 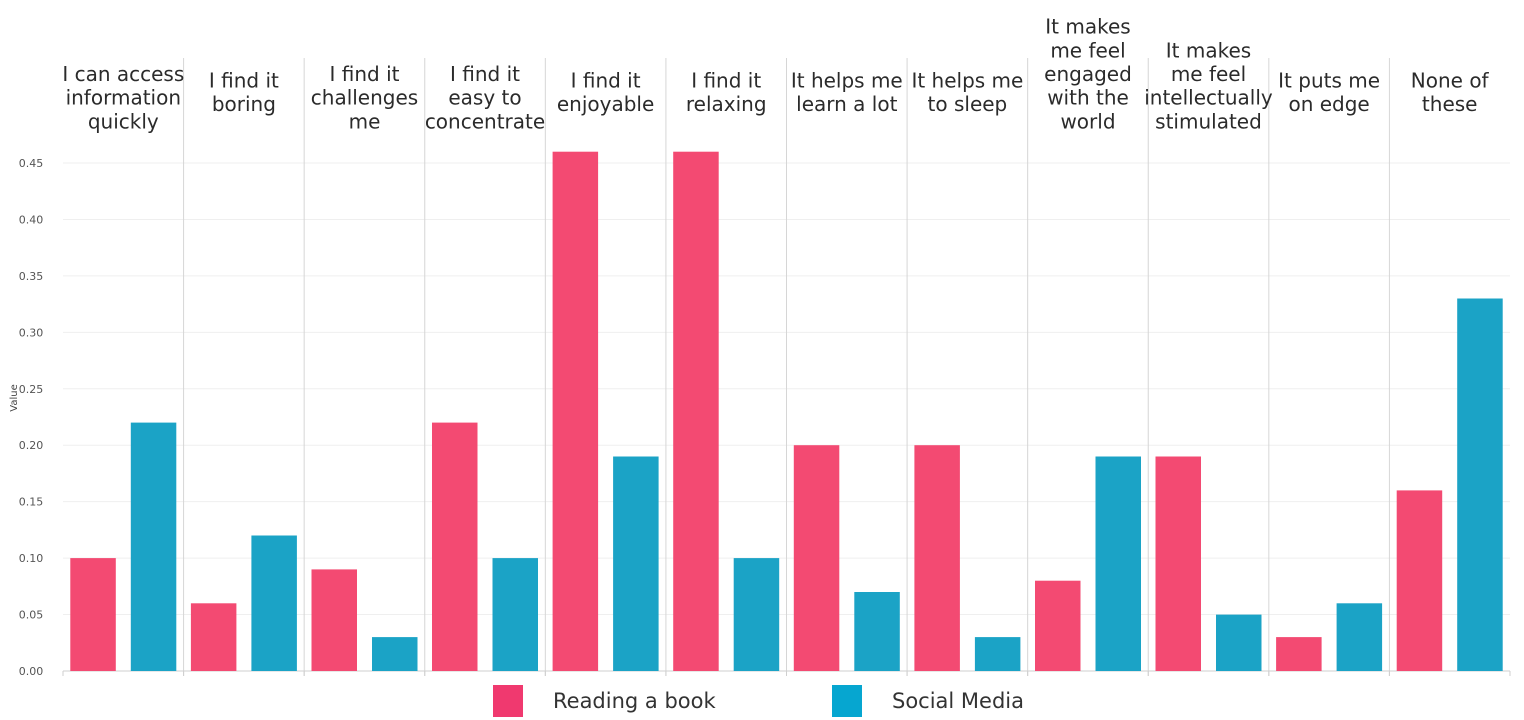 What do you see at coordinates (958, 701) in the screenshot?
I see `legend-label-social: Social Media` at bounding box center [958, 701].